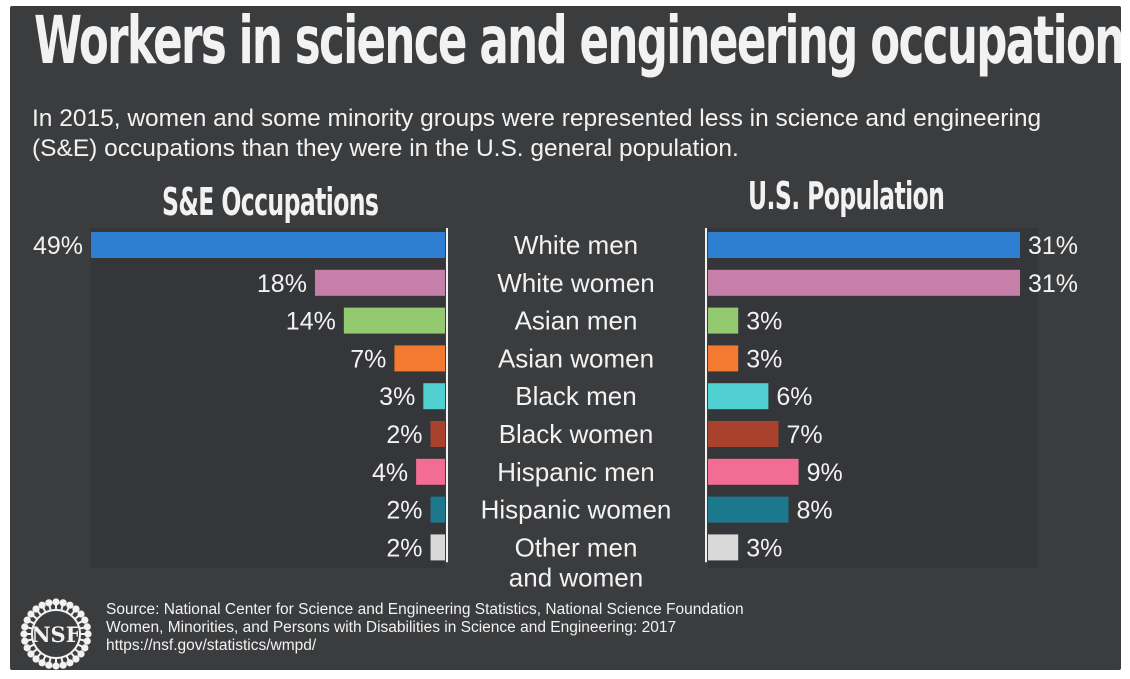  Describe the element at coordinates (576, 562) in the screenshot. I see `category-label: Other men and women` at that location.